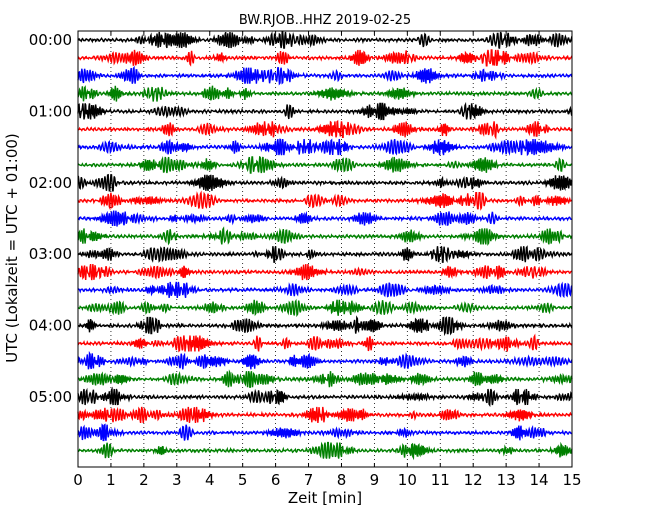 The image size is (650, 520). What do you see at coordinates (50, 254) in the screenshot?
I see `y-tick-label-3: 03:00` at bounding box center [50, 254].